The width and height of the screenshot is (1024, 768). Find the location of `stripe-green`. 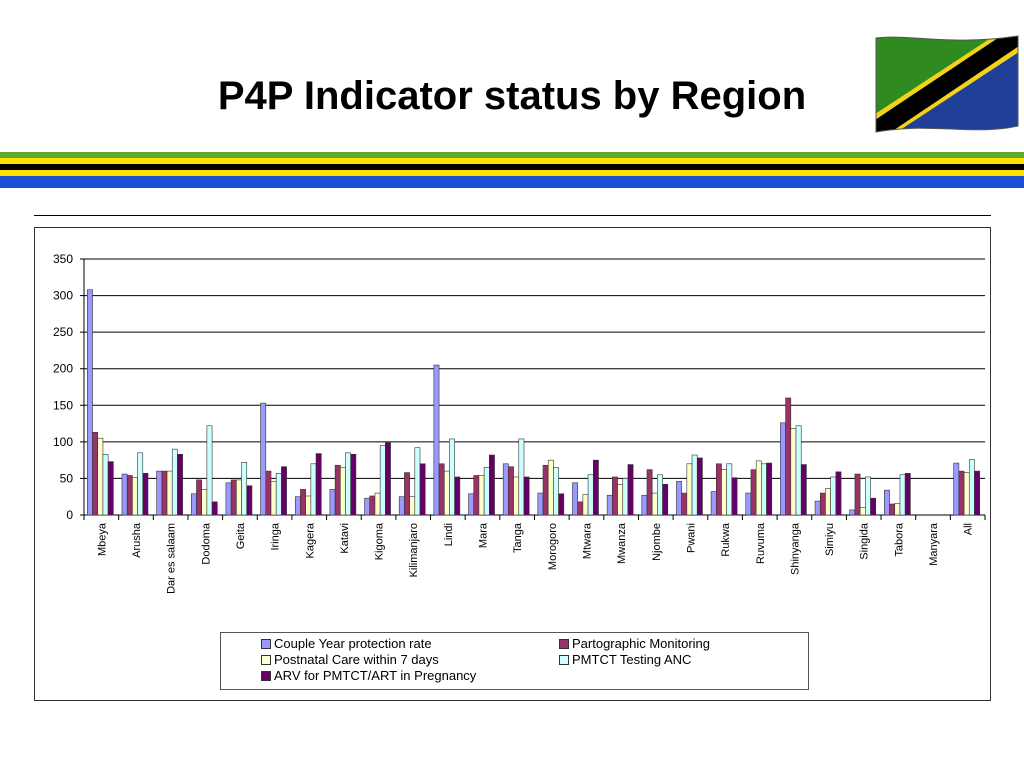

stripe-green is located at coordinates (512, 155).